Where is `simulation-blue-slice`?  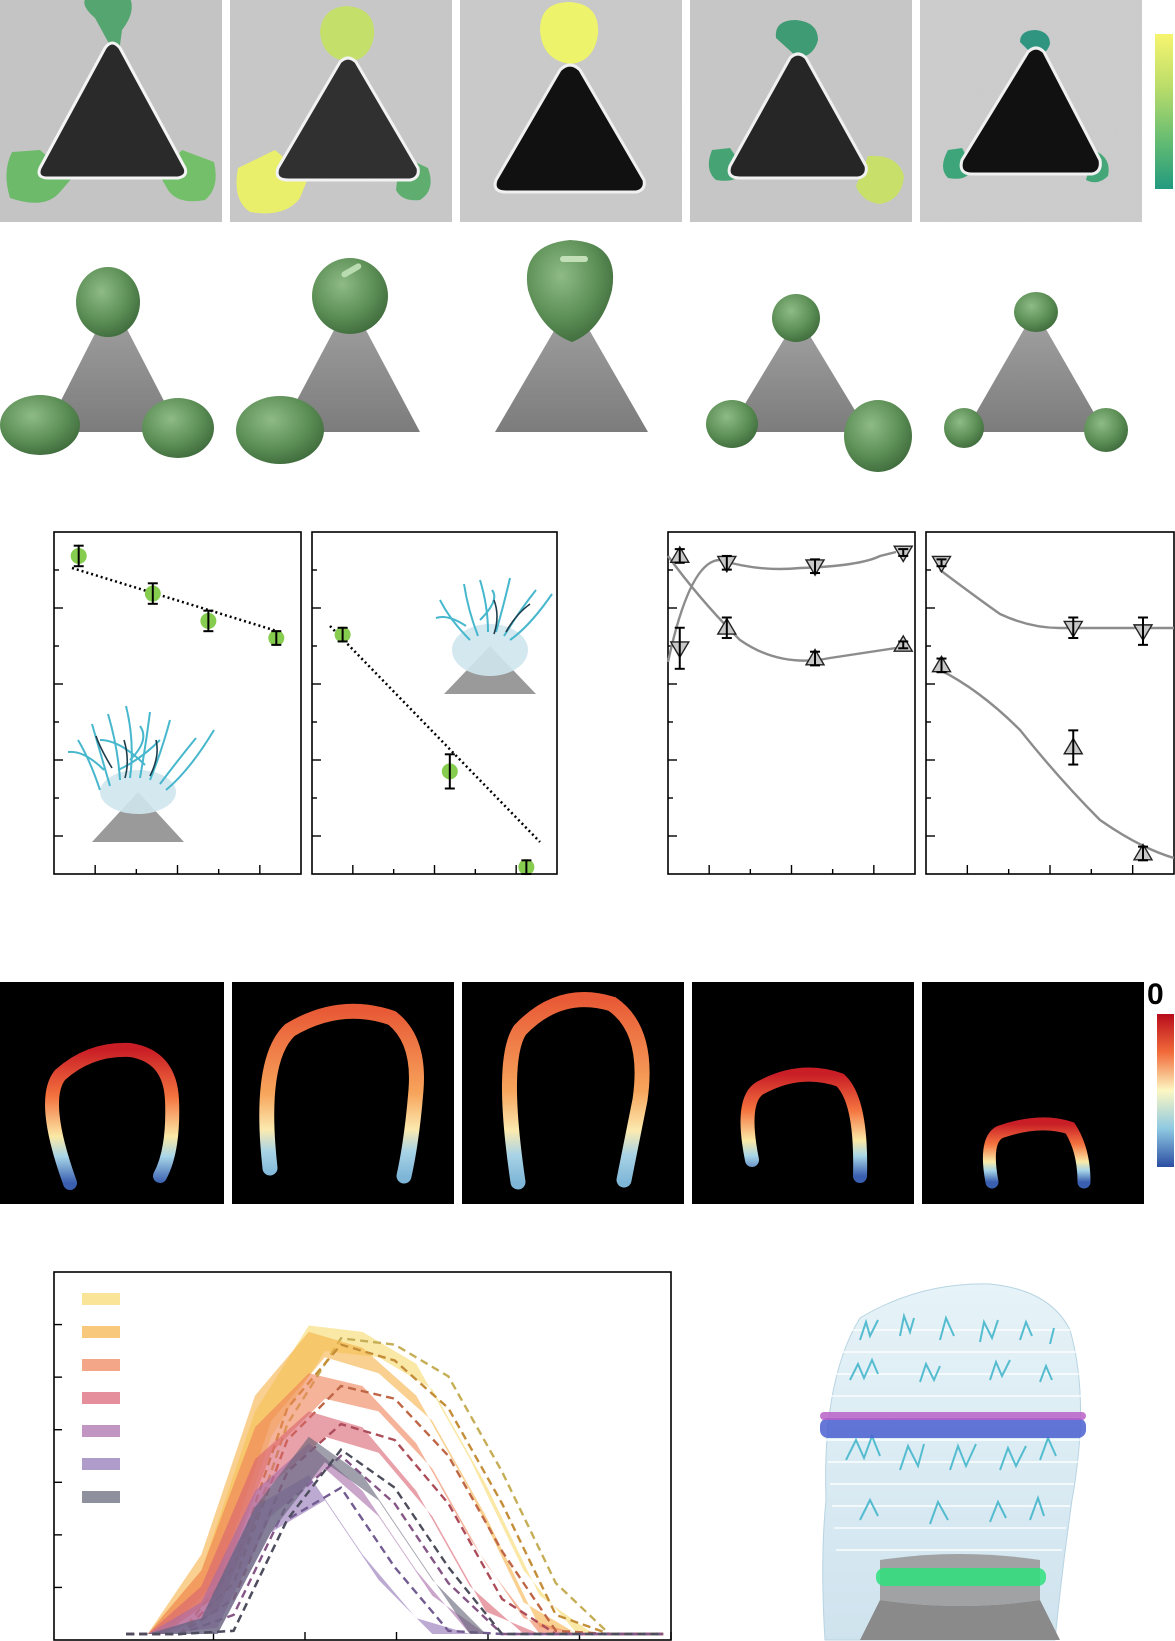 simulation-blue-slice is located at coordinates (953, 1428).